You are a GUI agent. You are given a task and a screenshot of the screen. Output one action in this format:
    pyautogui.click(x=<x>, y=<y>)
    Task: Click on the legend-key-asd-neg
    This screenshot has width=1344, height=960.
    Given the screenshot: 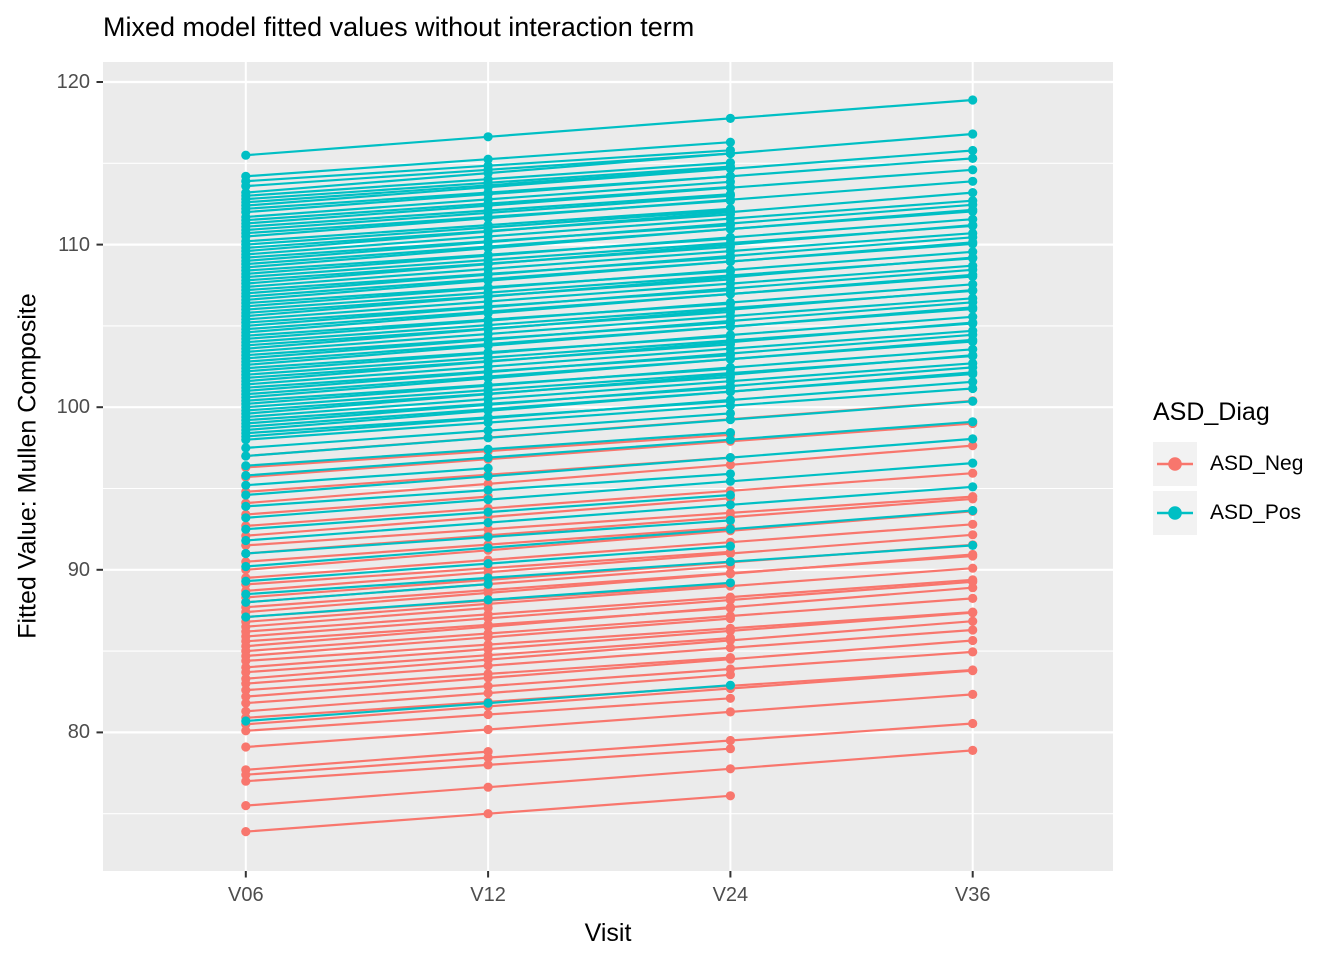 What is the action you would take?
    pyautogui.click(x=1175, y=464)
    